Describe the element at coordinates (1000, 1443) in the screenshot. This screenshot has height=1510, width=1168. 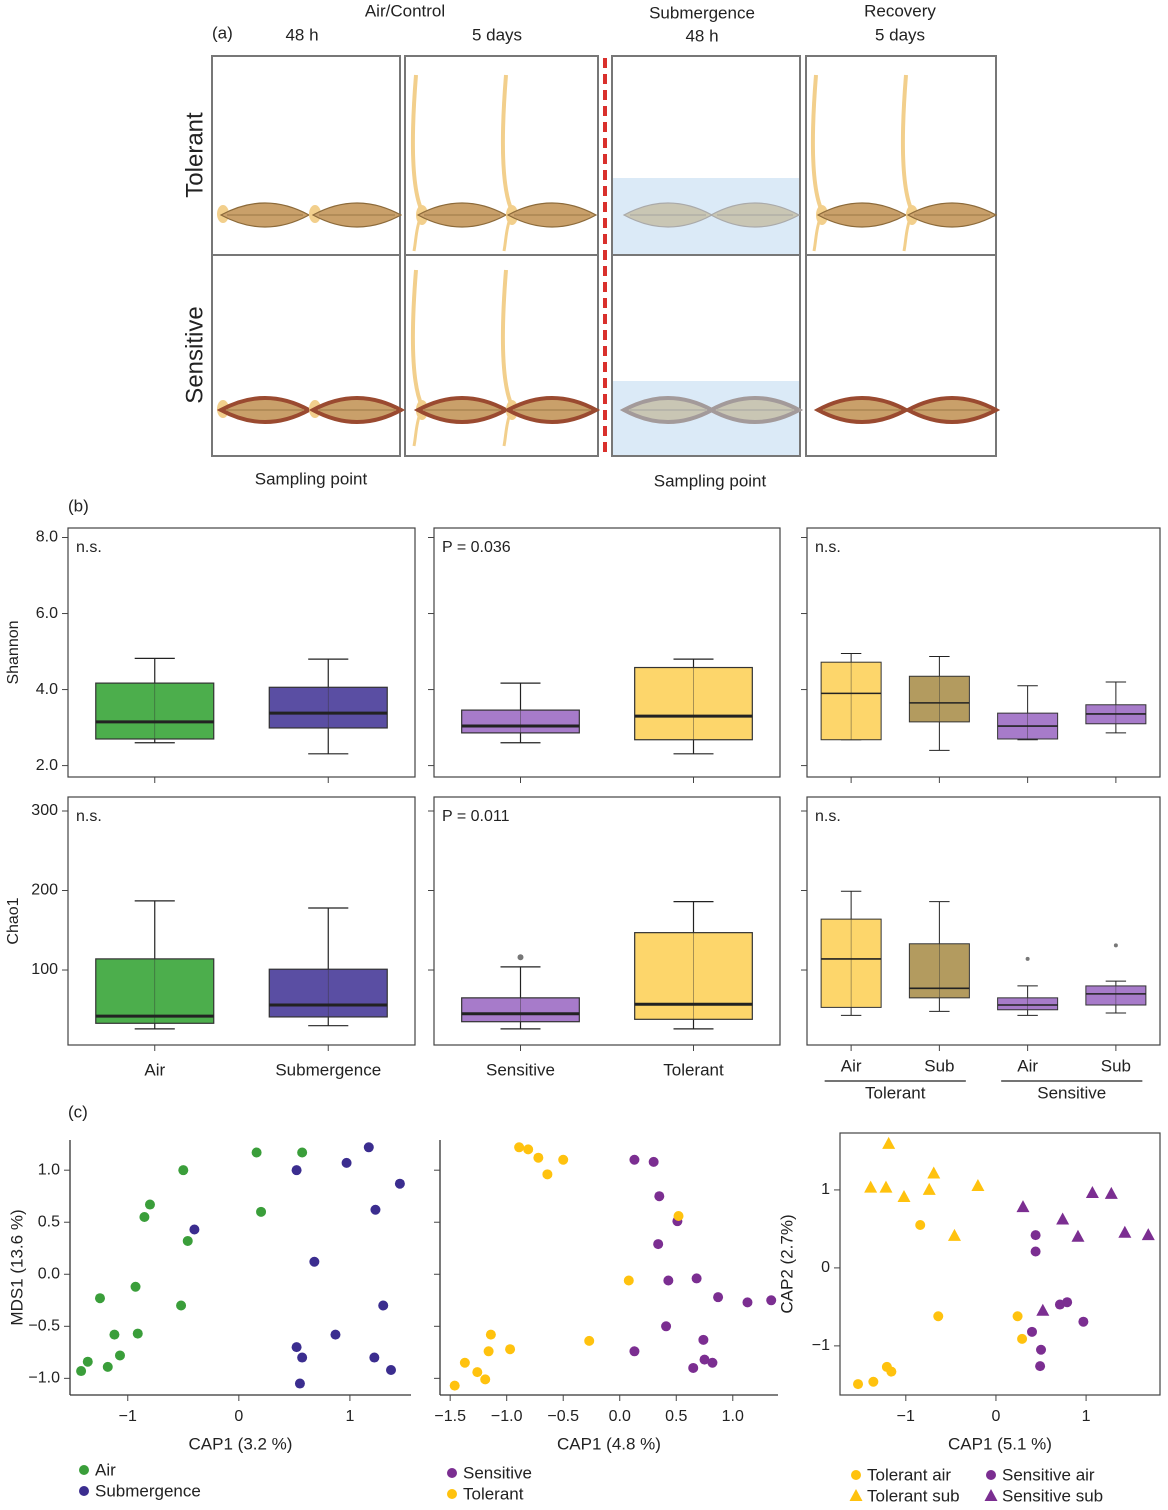
I see `x-axis-label: CAP1 (5.1 %)` at that location.